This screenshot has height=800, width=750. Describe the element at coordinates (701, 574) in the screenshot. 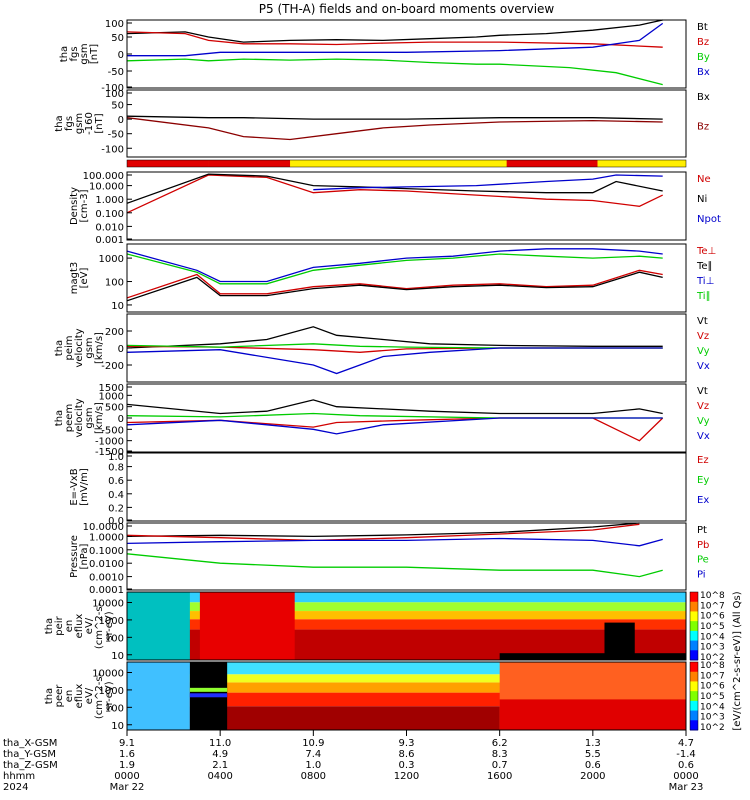

I see `legend-label: Pi` at that location.